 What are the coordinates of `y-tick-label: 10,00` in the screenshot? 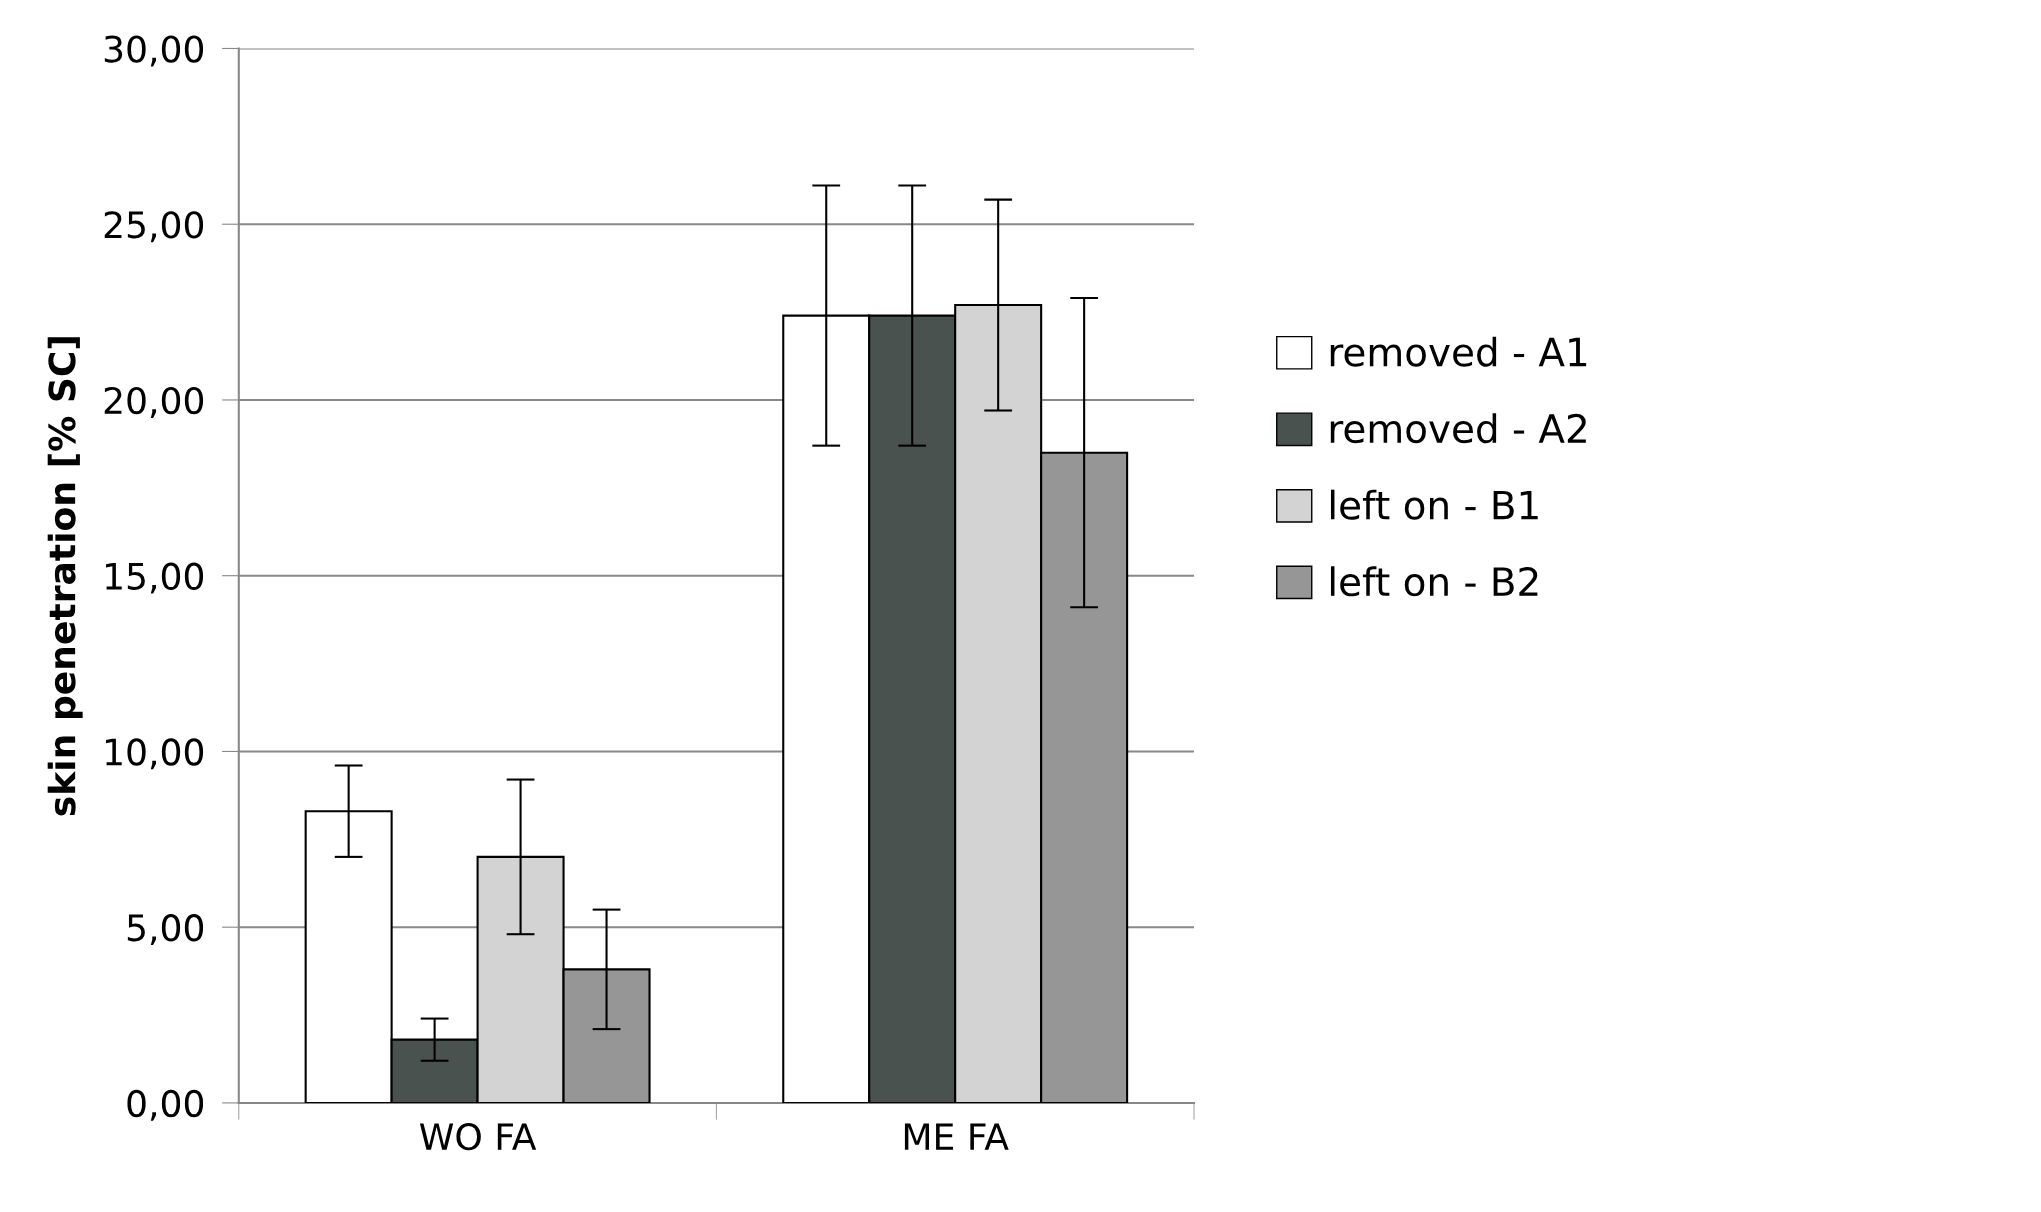 It's located at (155, 754).